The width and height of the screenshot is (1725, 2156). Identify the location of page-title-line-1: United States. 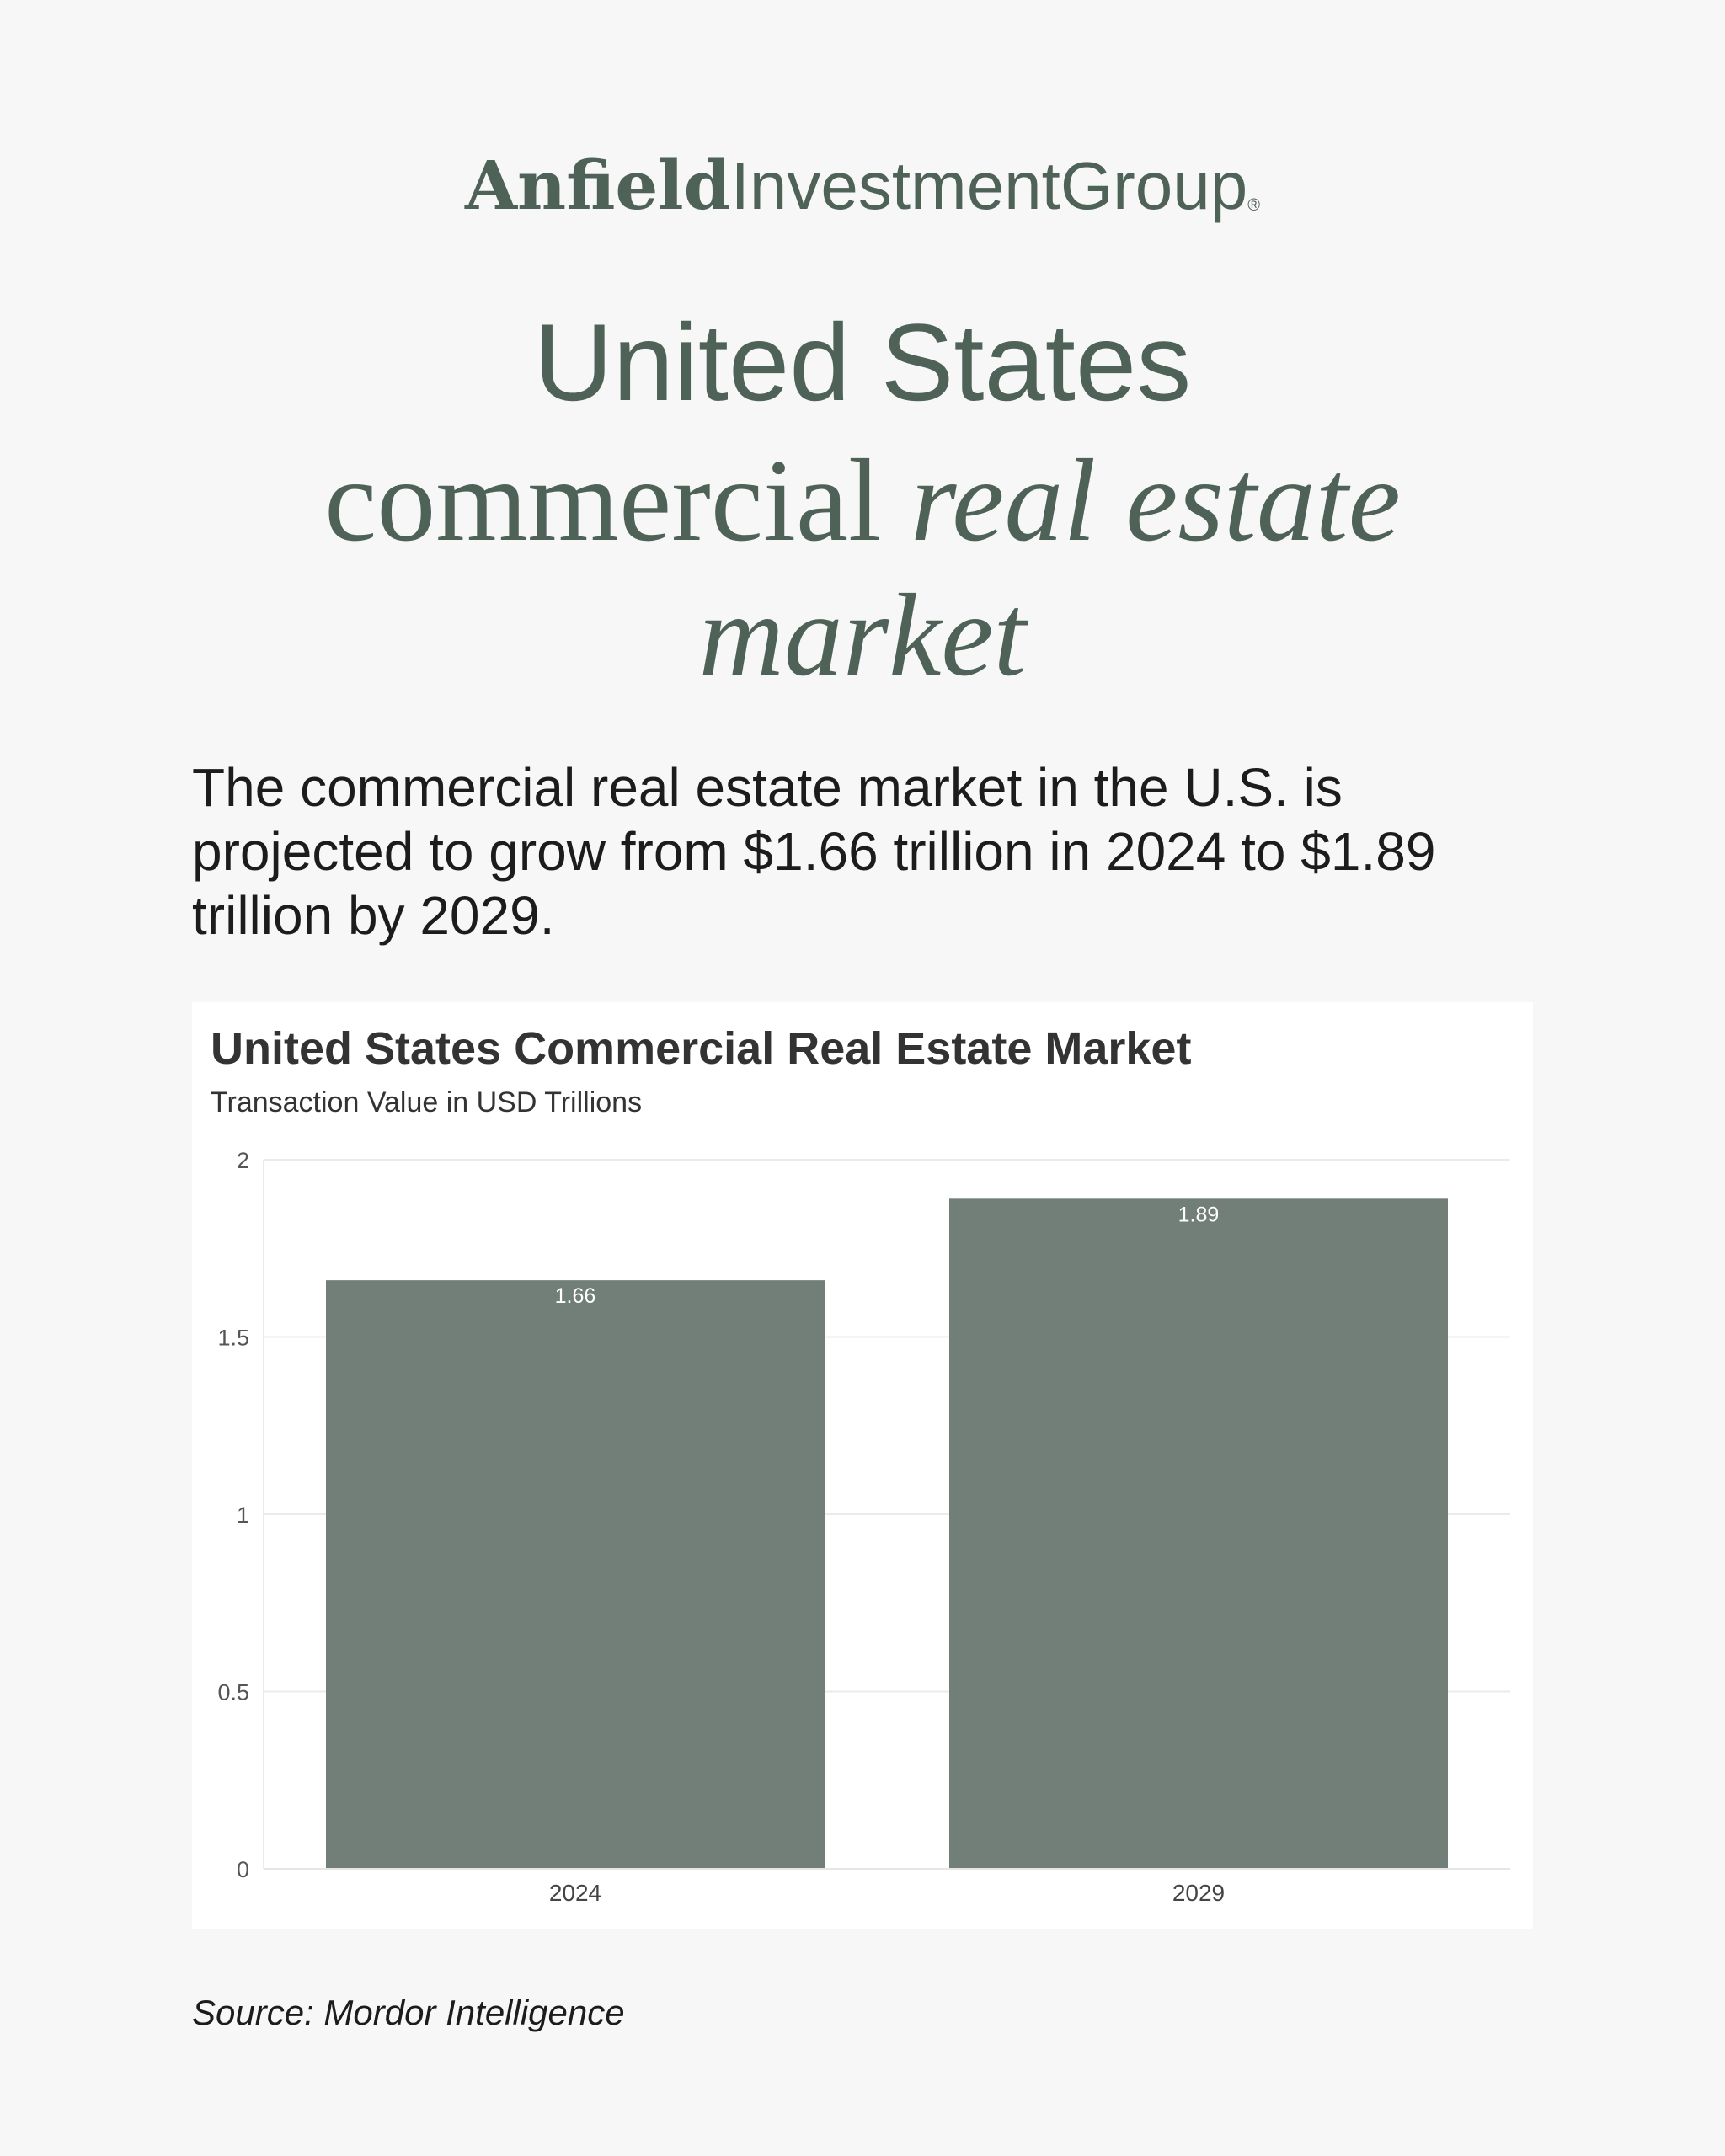
(862, 362).